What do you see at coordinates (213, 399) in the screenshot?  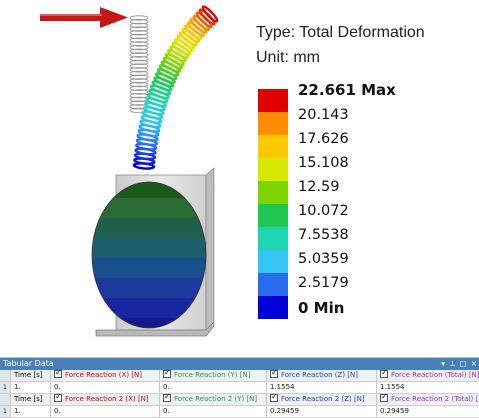 I see `col-fy-header: Force Reaction 2 (Y) [N]` at bounding box center [213, 399].